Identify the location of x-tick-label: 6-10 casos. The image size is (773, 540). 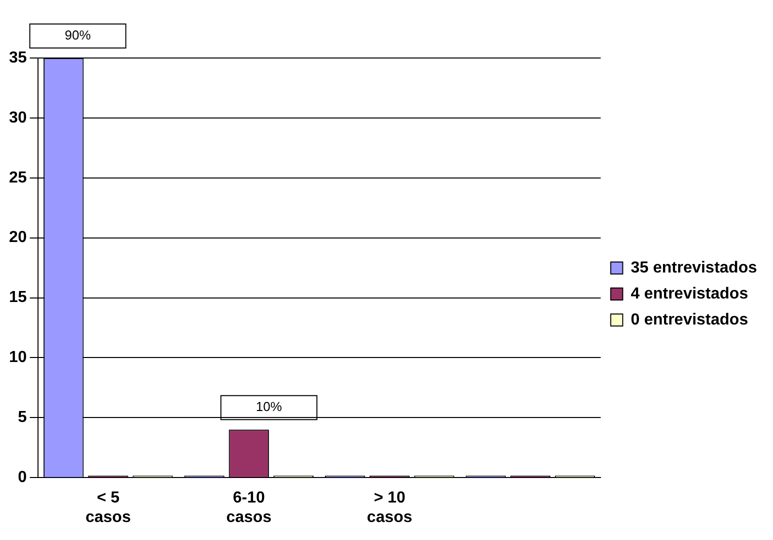
(249, 508).